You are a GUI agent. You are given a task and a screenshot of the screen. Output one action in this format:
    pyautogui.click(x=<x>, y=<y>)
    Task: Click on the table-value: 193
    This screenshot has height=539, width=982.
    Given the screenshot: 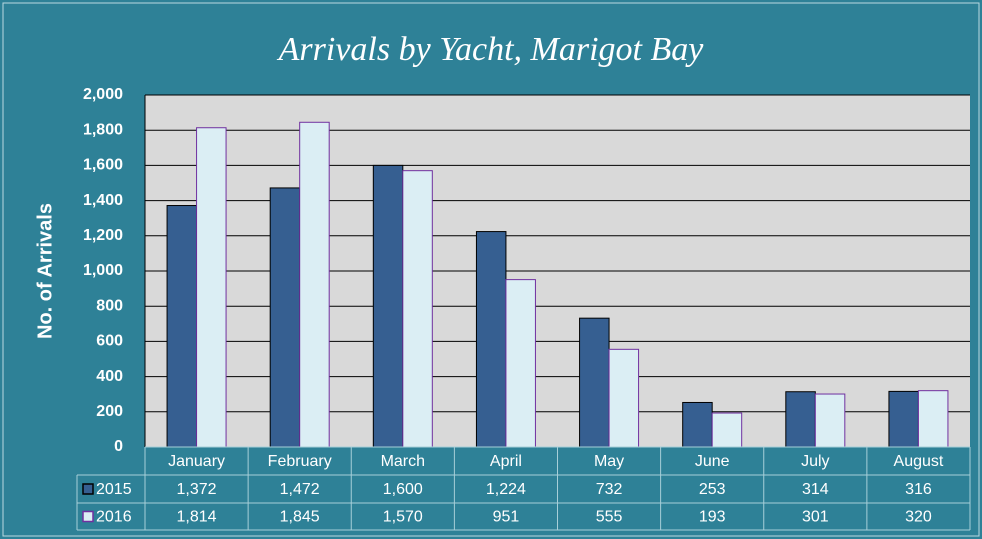 What is the action you would take?
    pyautogui.click(x=712, y=517)
    